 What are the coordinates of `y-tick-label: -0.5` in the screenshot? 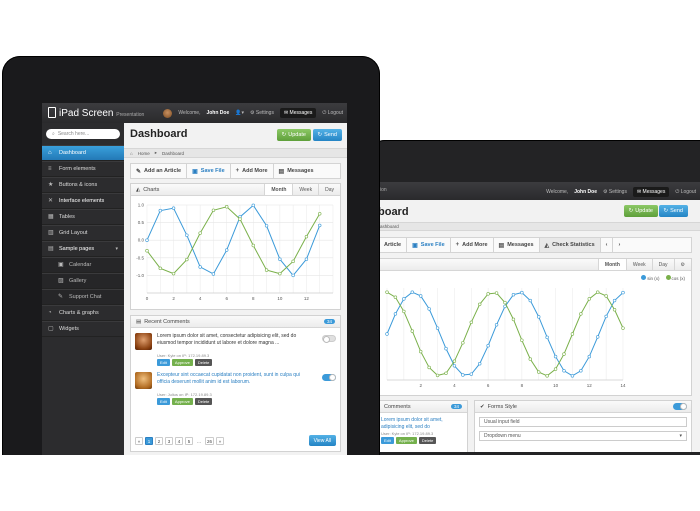 It's located at (140, 257).